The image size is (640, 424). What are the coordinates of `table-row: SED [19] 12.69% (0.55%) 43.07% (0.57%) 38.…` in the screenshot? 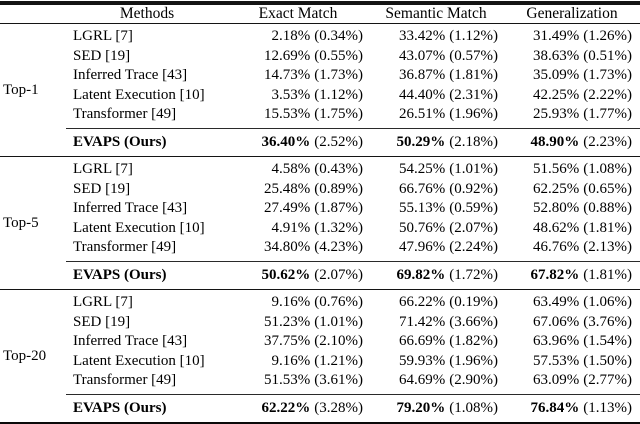 It's located at (353, 57).